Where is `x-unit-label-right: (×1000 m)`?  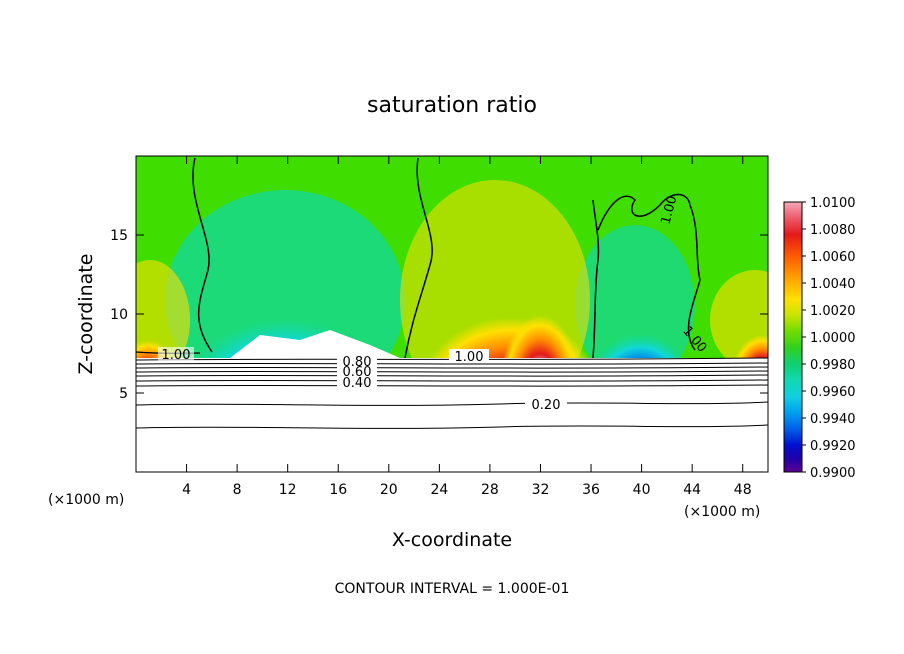
x-unit-label-right: (×1000 m) is located at coordinates (722, 512).